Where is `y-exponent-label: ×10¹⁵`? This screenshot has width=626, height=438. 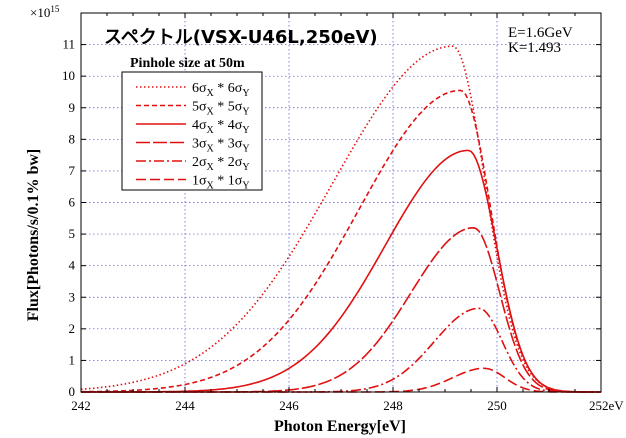 y-exponent-label: ×10¹⁵ is located at coordinates (45, 12).